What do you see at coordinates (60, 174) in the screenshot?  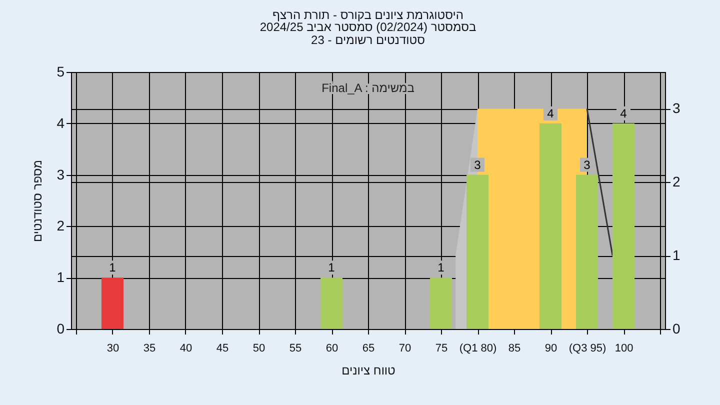 I see `y-tick-label: 3` at bounding box center [60, 174].